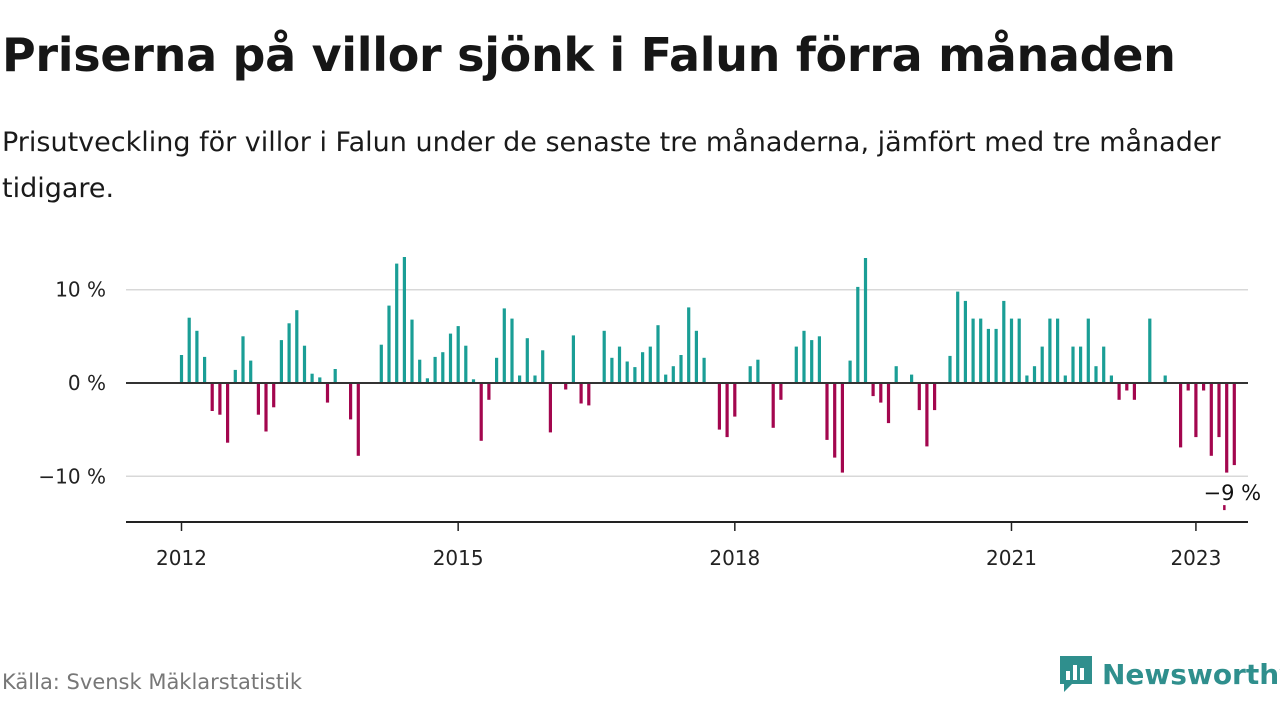 This screenshot has width=1280, height=720. Describe the element at coordinates (1233, 493) in the screenshot. I see `last-value-annotation: −9 %` at that location.